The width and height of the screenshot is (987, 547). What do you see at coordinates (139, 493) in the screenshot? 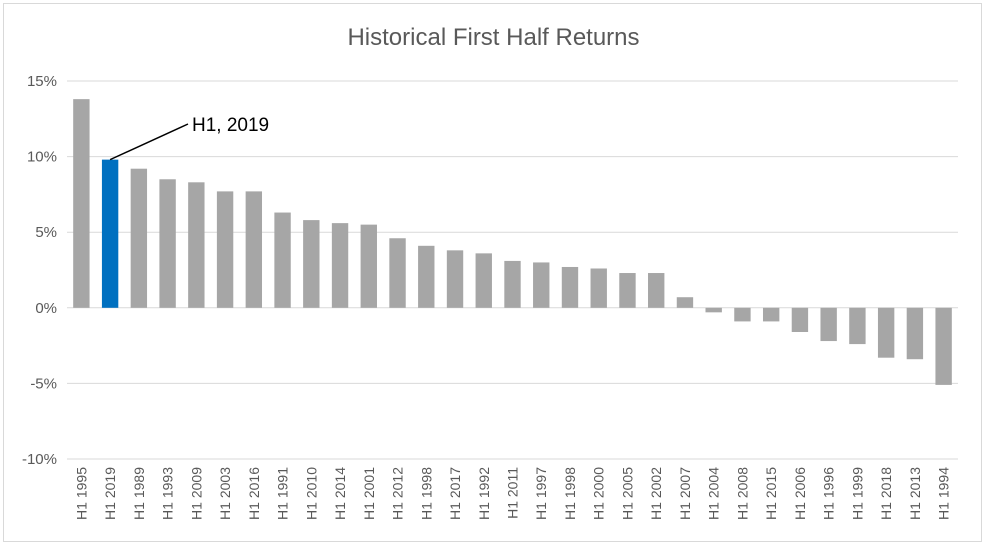
I see `x-tick-label: H1 1989` at bounding box center [139, 493].